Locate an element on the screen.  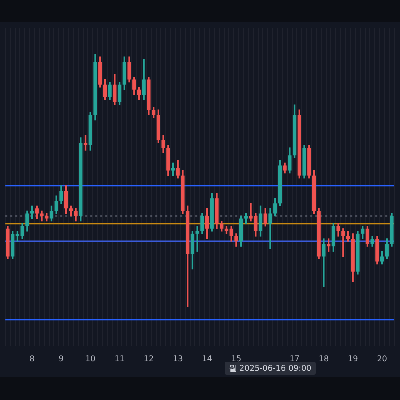
x-tick-label: 20 is located at coordinates (382, 359).